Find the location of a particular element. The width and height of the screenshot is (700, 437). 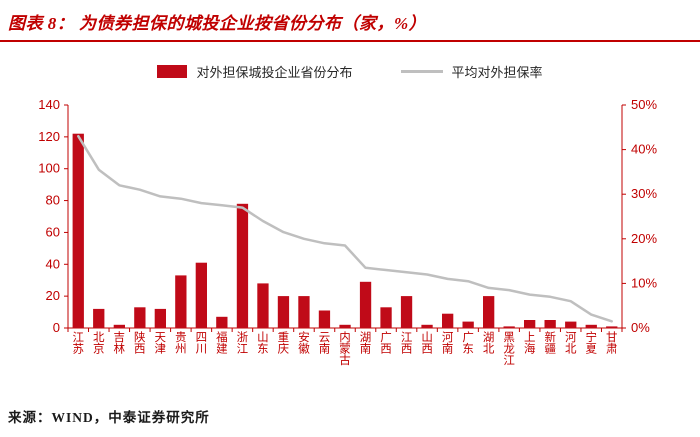

legend-line-label: 平均对外担保率 is located at coordinates (497, 72).